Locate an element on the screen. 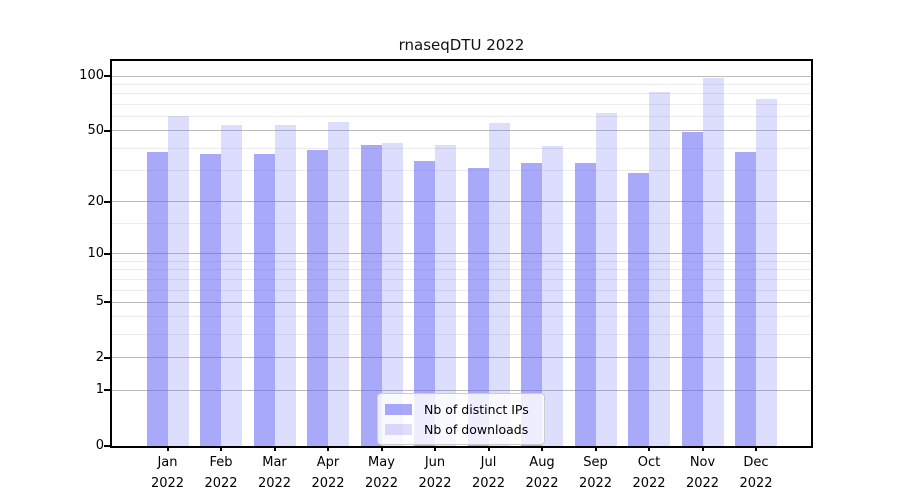 Image resolution: width=900 pixels, height=500 pixels. y-tick-label: 20 is located at coordinates (95, 201).